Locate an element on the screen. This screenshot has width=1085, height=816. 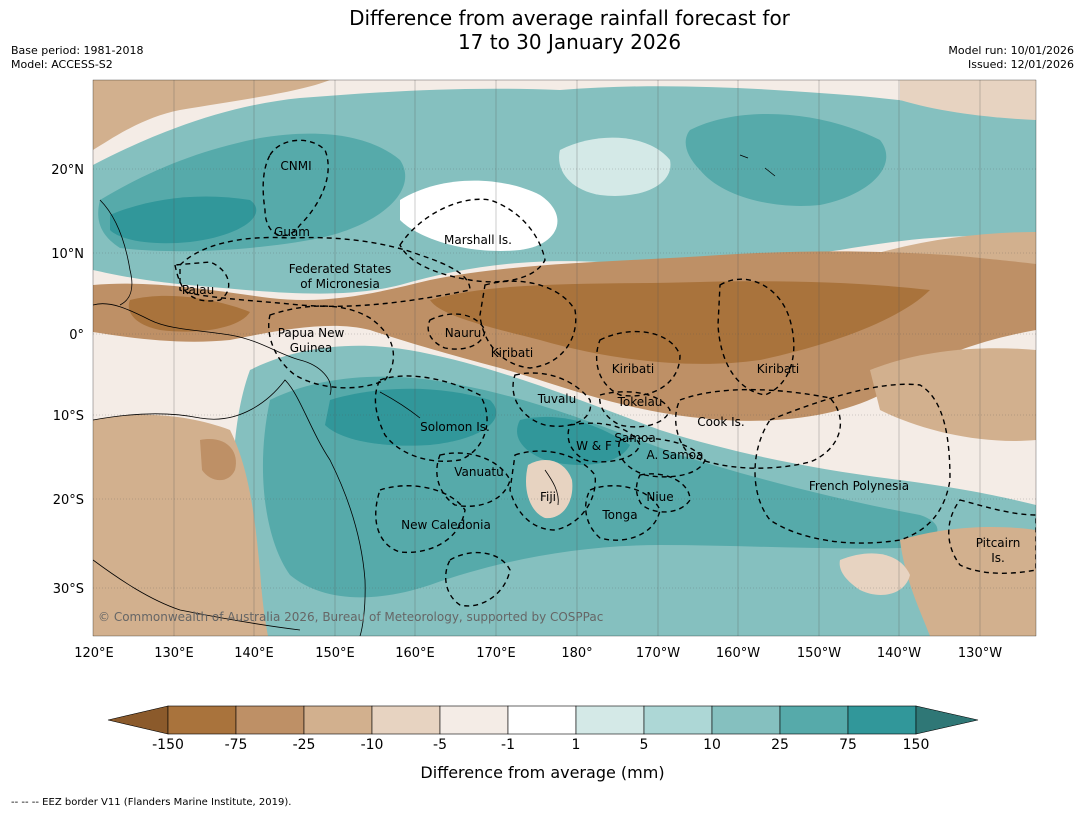
colorbar-tick-label: -75 is located at coordinates (236, 745).